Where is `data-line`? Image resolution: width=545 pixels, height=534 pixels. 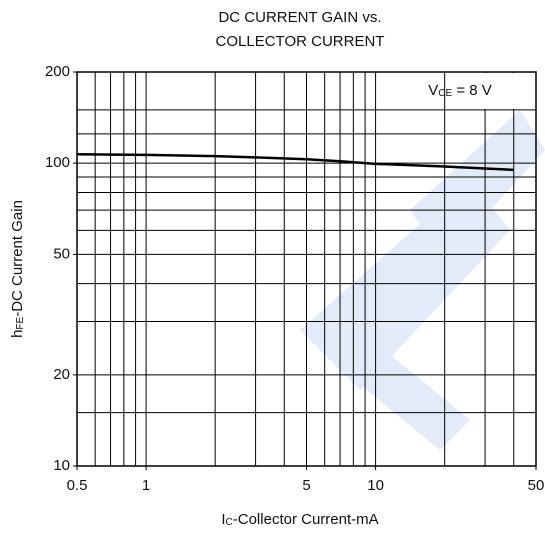 data-line is located at coordinates (295, 162).